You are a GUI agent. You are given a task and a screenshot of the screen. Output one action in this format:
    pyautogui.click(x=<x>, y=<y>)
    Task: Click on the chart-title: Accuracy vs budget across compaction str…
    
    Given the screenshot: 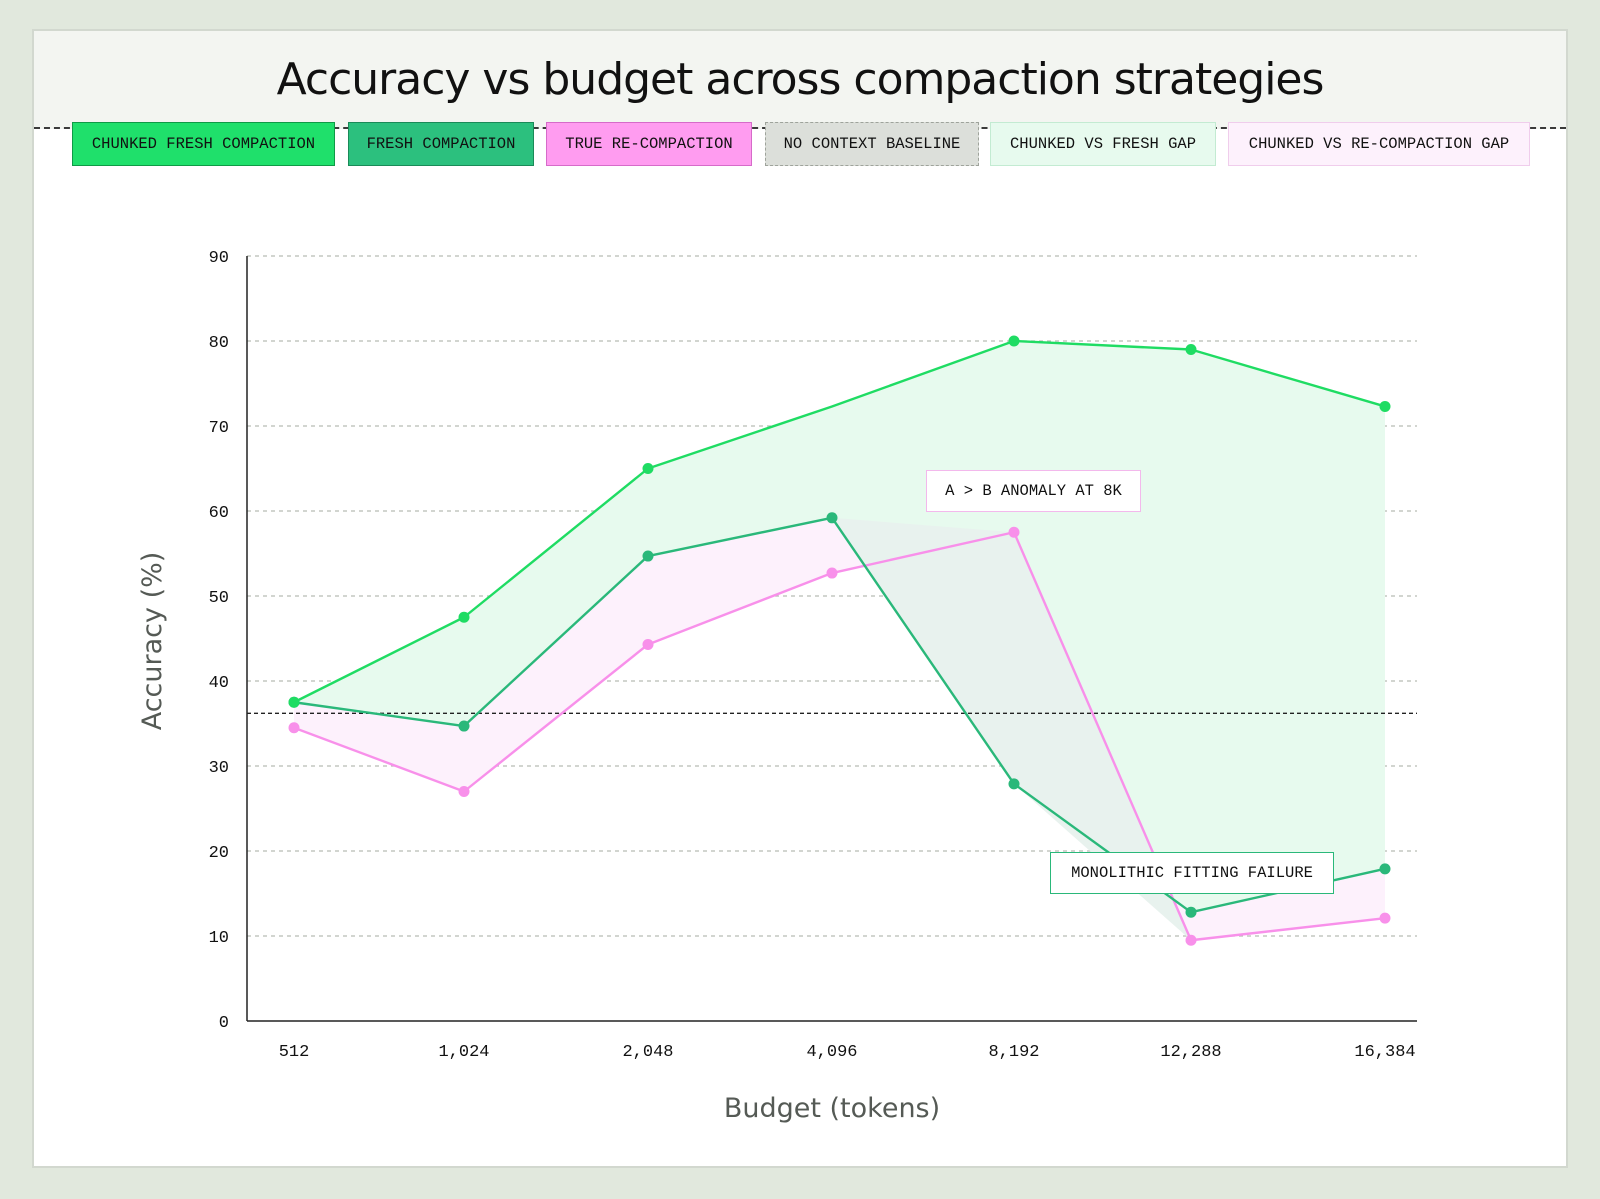 What is the action you would take?
    pyautogui.click(x=800, y=79)
    